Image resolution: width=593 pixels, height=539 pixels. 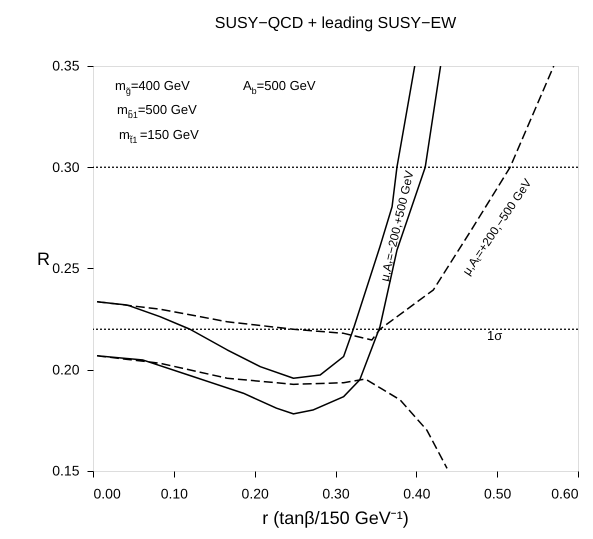 I want to click on x-tick-label: 0.00, so click(x=107, y=494).